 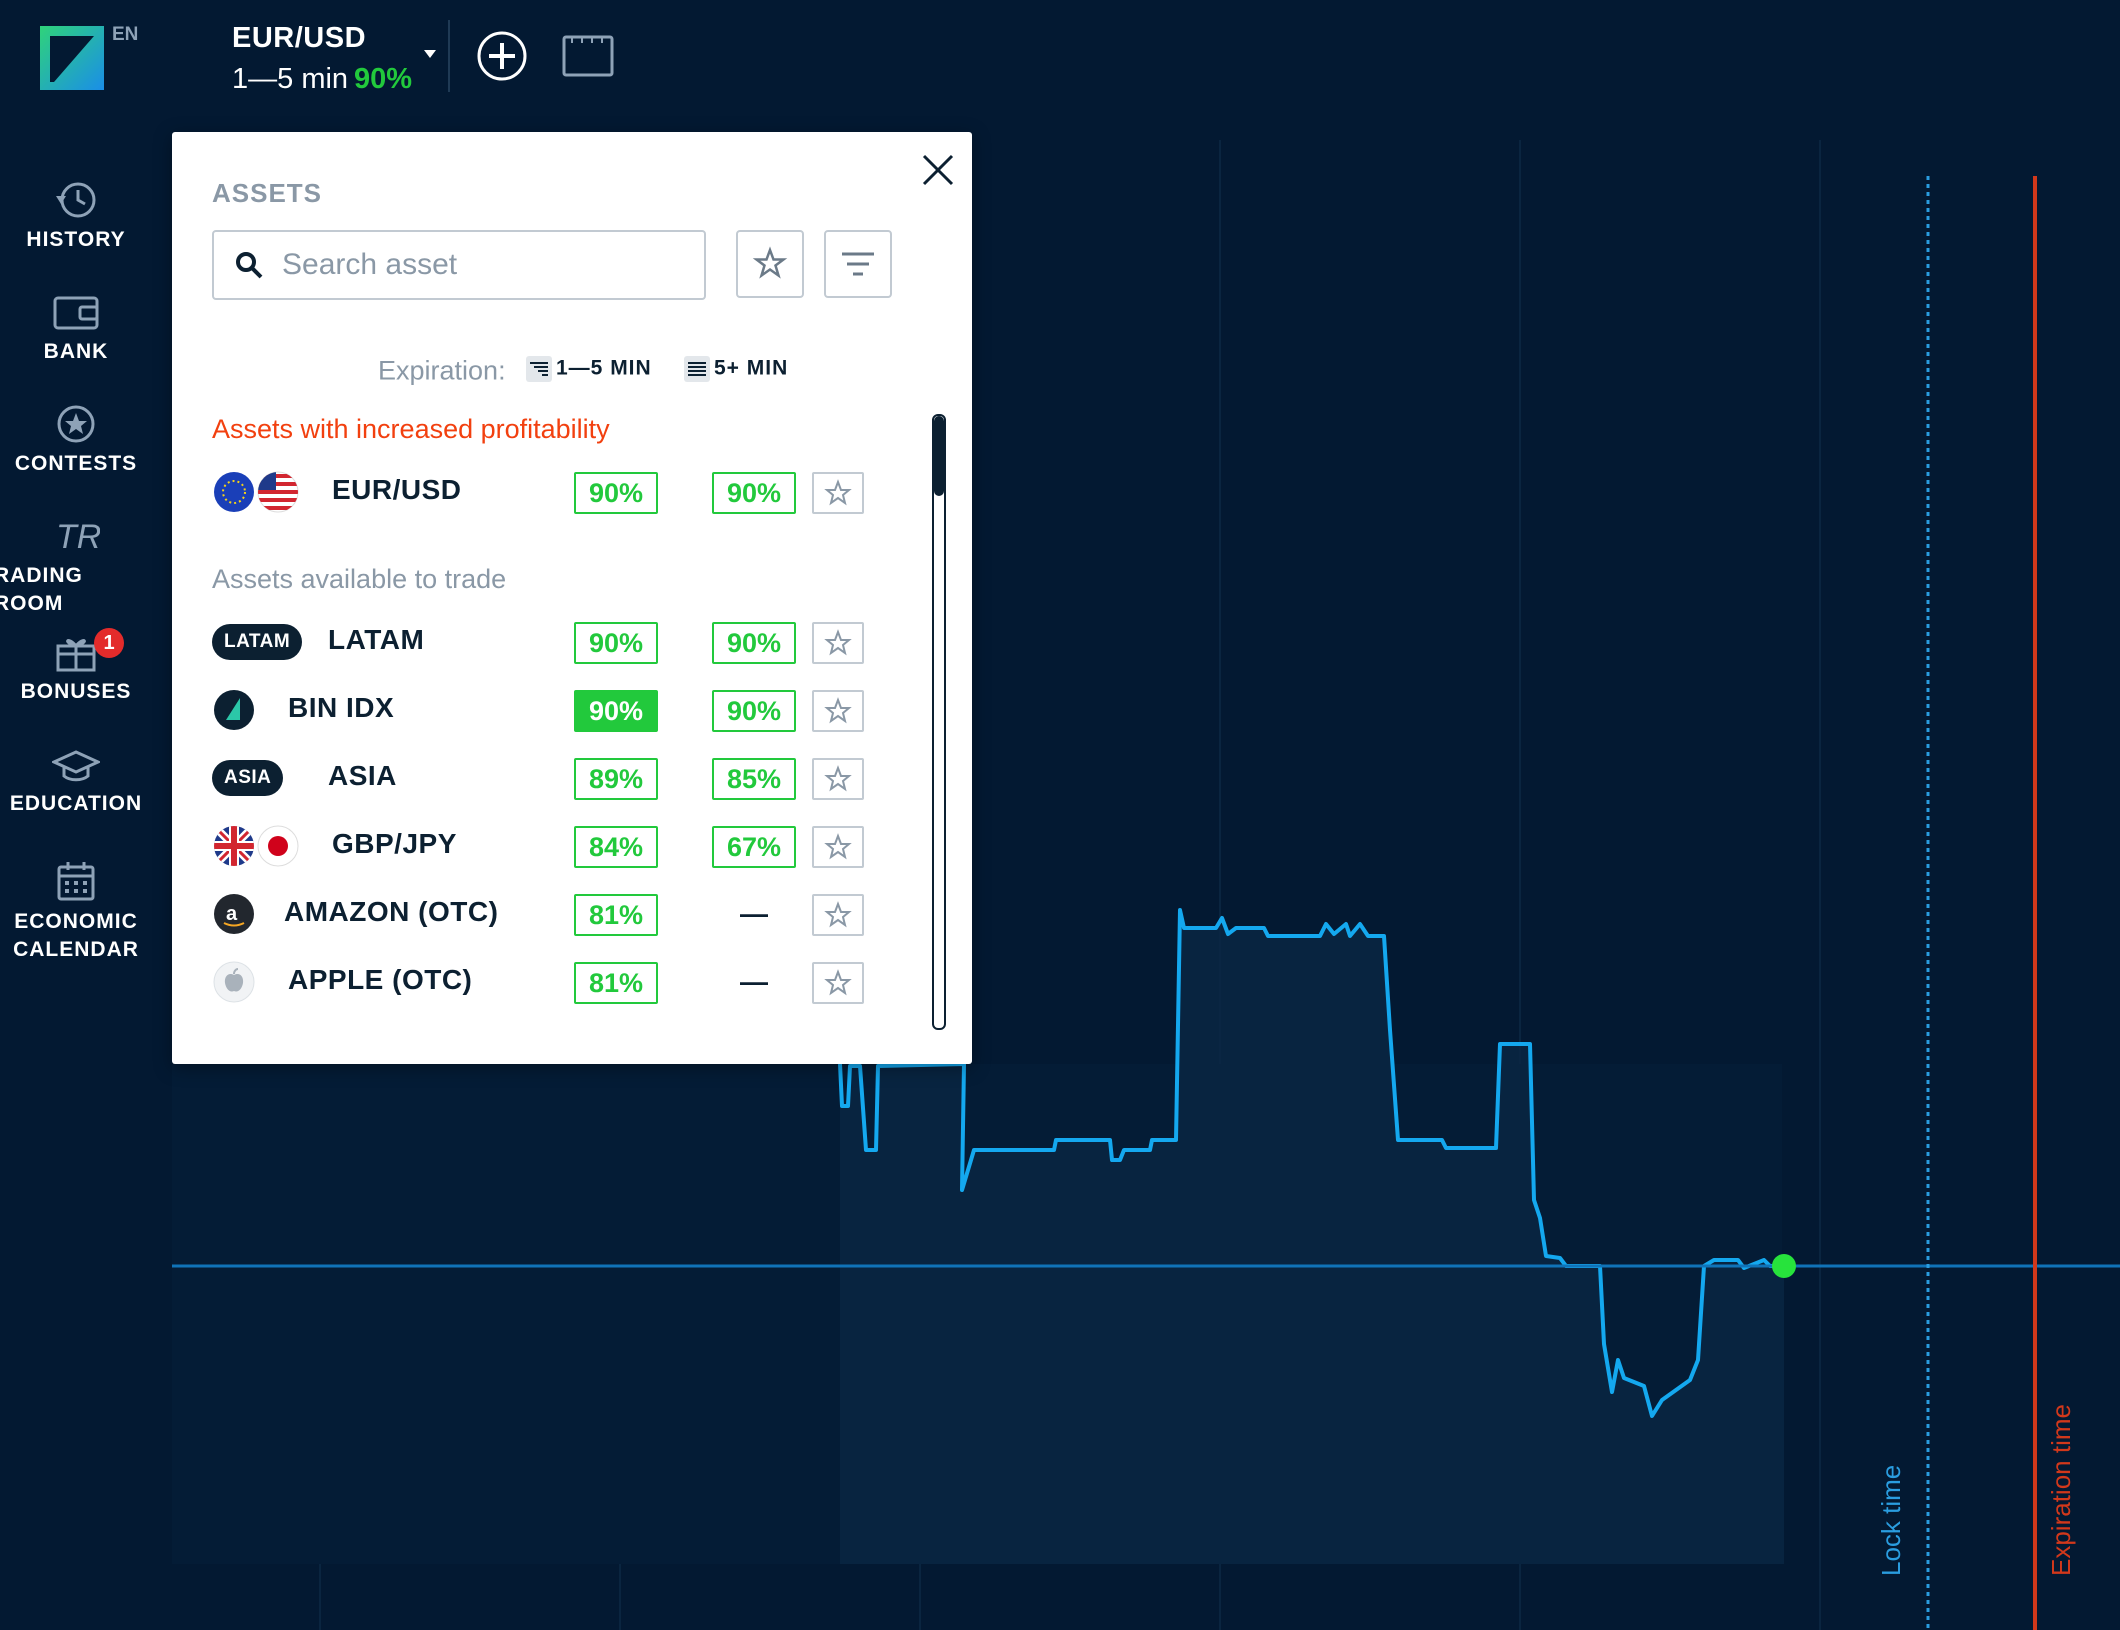 I want to click on sidebar-item-label: HISTORY, so click(x=76, y=239).